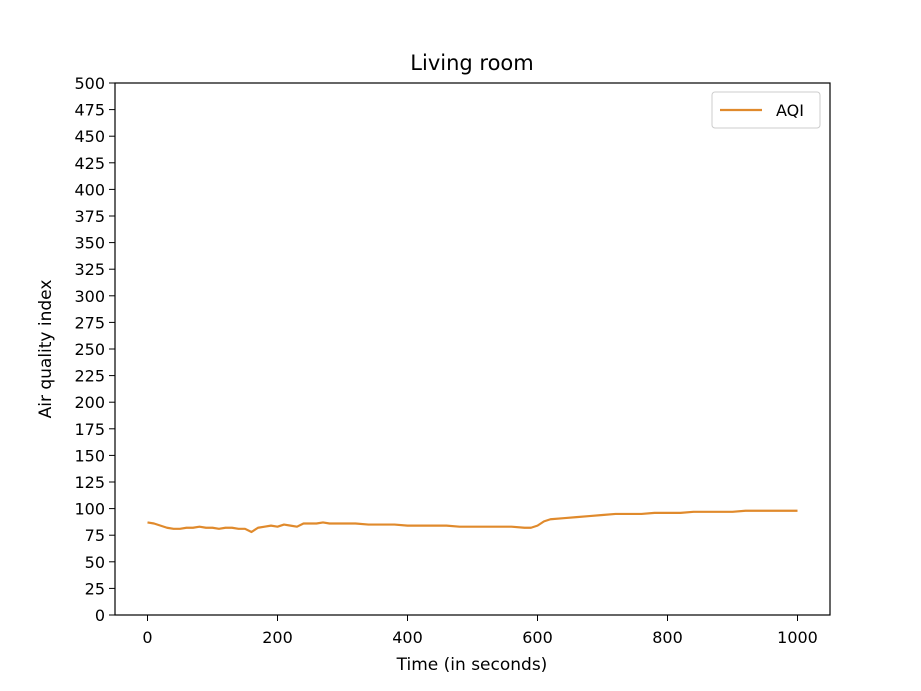 This screenshot has width=921, height=691. Describe the element at coordinates (89, 482) in the screenshot. I see `y-tick-label: 125` at that location.